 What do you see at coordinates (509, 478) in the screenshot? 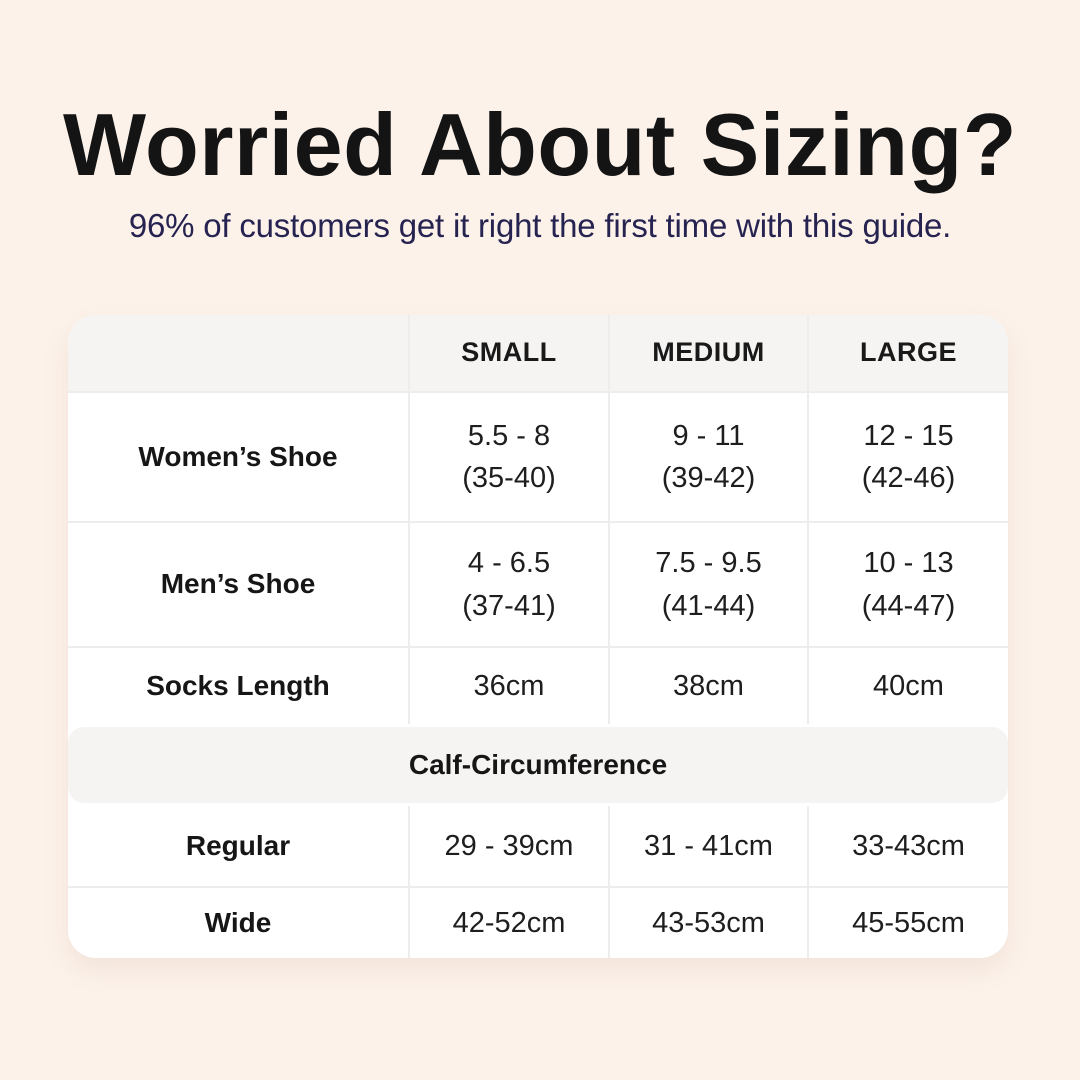
I see `cell-line-secondary: (35-40)` at bounding box center [509, 478].